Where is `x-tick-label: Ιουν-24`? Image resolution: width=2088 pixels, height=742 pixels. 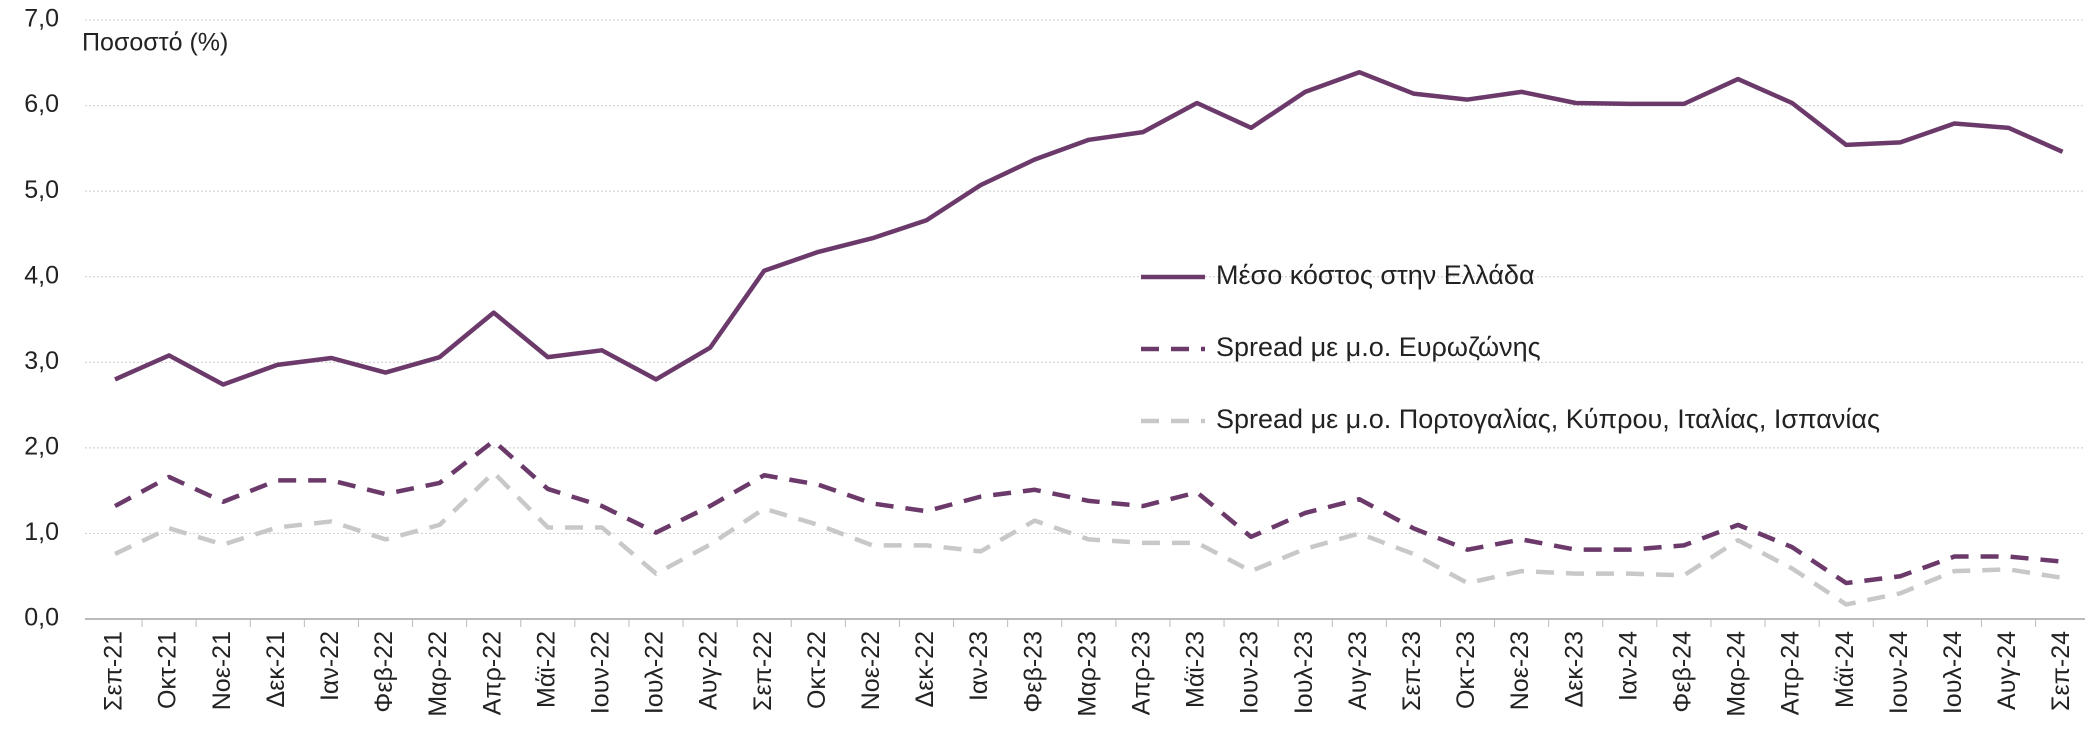 x-tick-label: Ιουν-24 is located at coordinates (1899, 672).